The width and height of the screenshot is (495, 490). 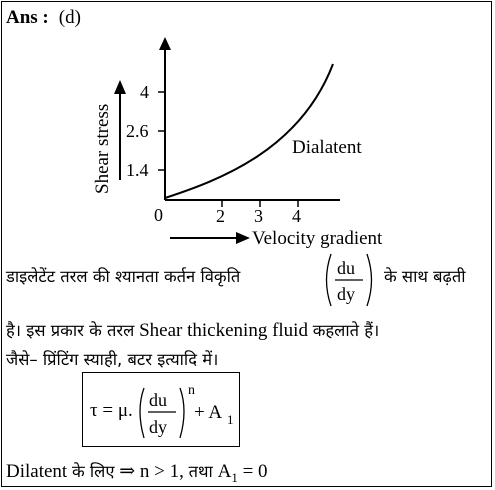 I want to click on xtick-label-2: 2, so click(x=220, y=216).